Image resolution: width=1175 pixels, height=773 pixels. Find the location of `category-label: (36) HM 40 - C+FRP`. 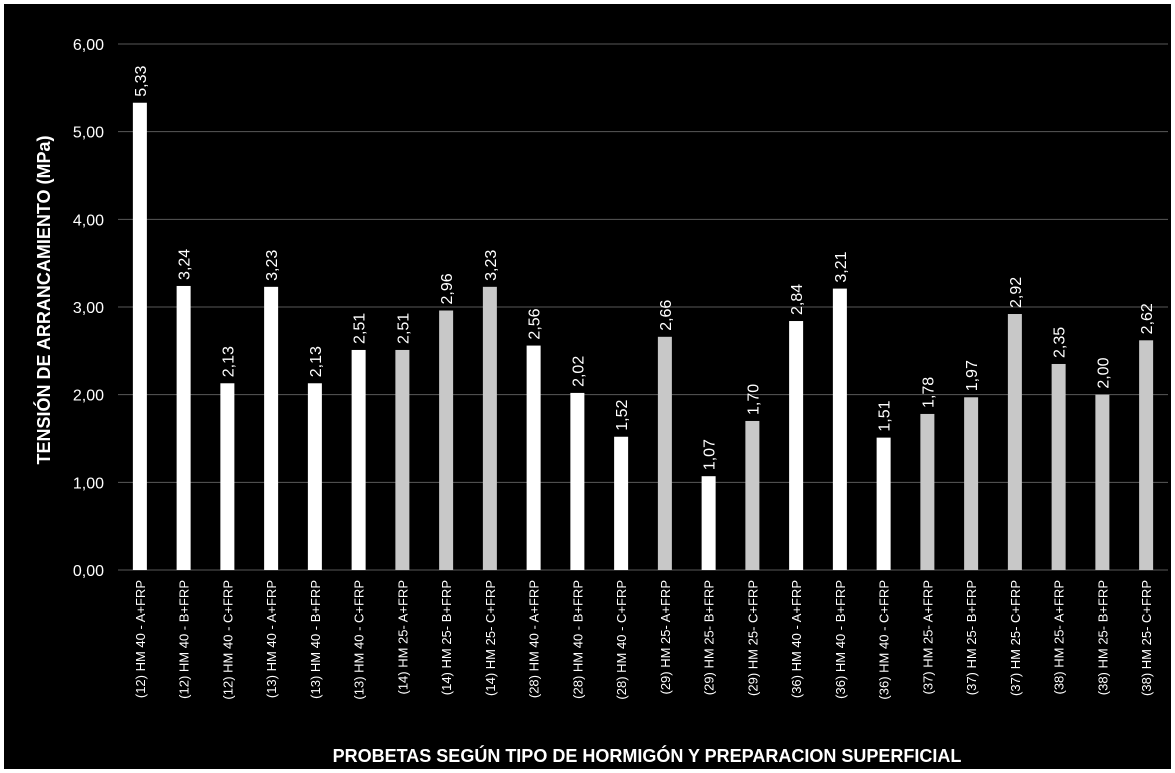

category-label: (36) HM 40 - C+FRP is located at coordinates (884, 640).